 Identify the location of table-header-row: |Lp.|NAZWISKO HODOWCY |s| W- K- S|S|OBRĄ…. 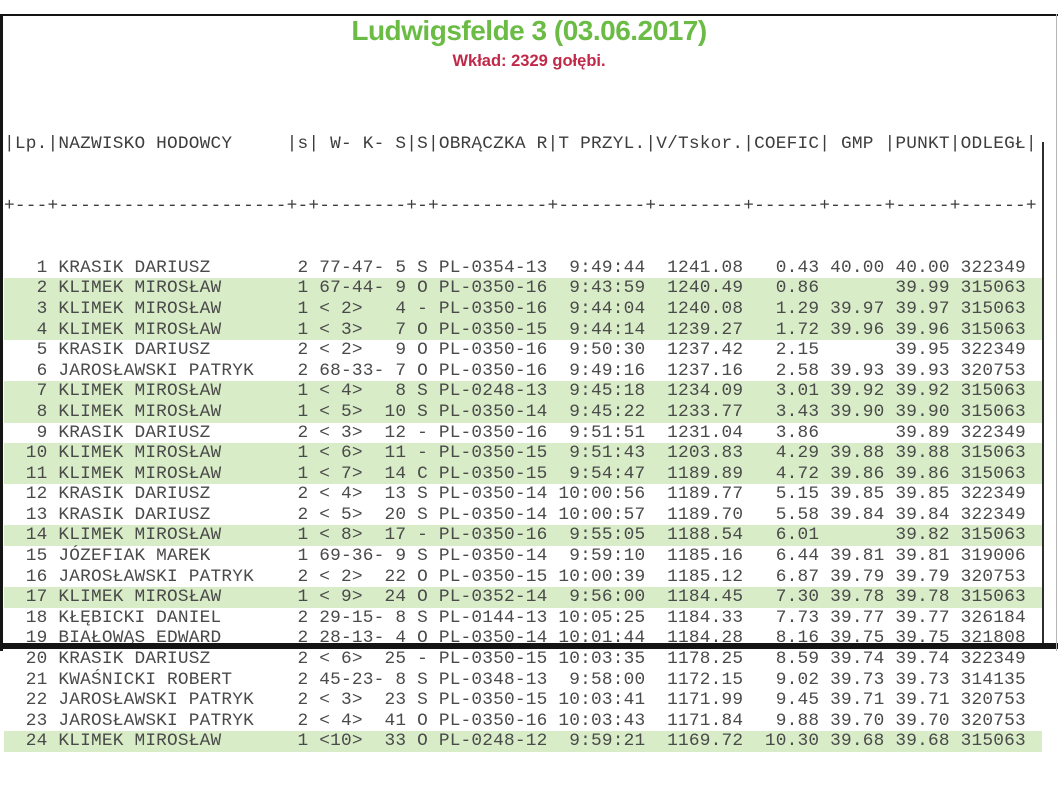
(520, 144).